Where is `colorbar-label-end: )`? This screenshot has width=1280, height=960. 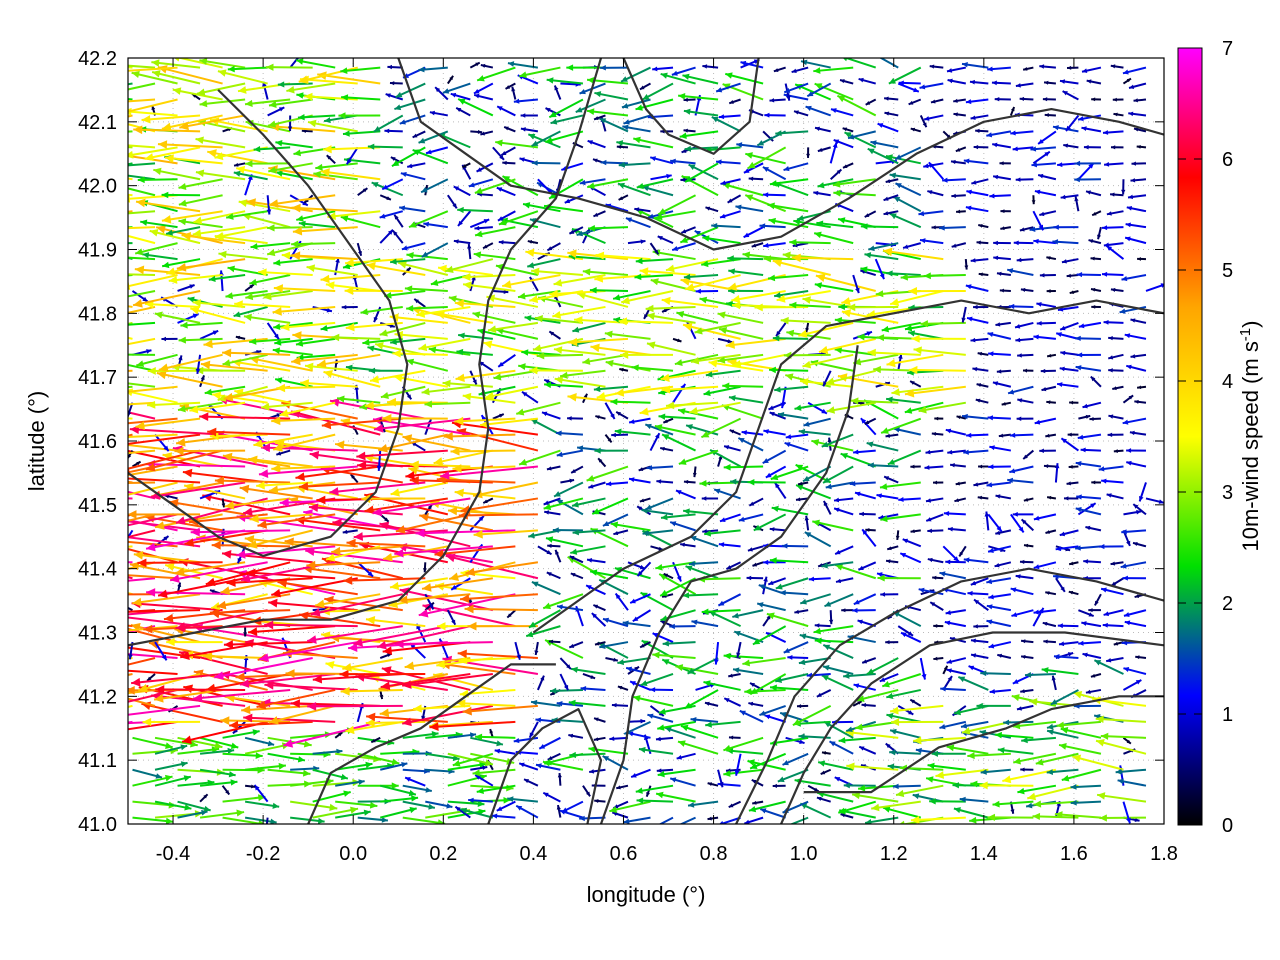 colorbar-label-end: ) is located at coordinates (1250, 324).